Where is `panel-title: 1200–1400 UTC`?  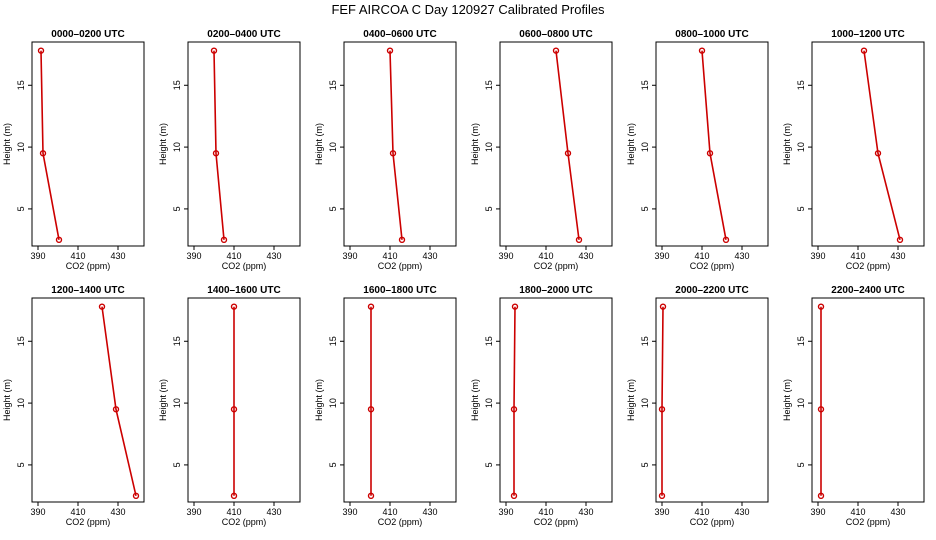
panel-title: 1200–1400 UTC is located at coordinates (87, 290).